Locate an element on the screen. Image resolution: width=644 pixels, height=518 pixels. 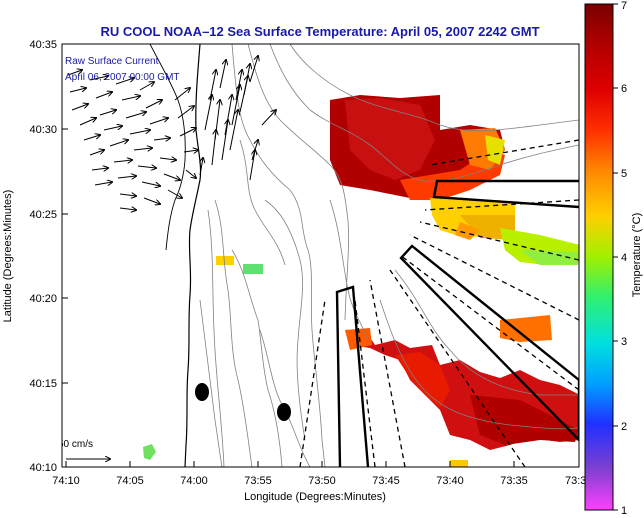
x-axis-label: Longitude (Degrees:Minutes) is located at coordinates (315, 497).